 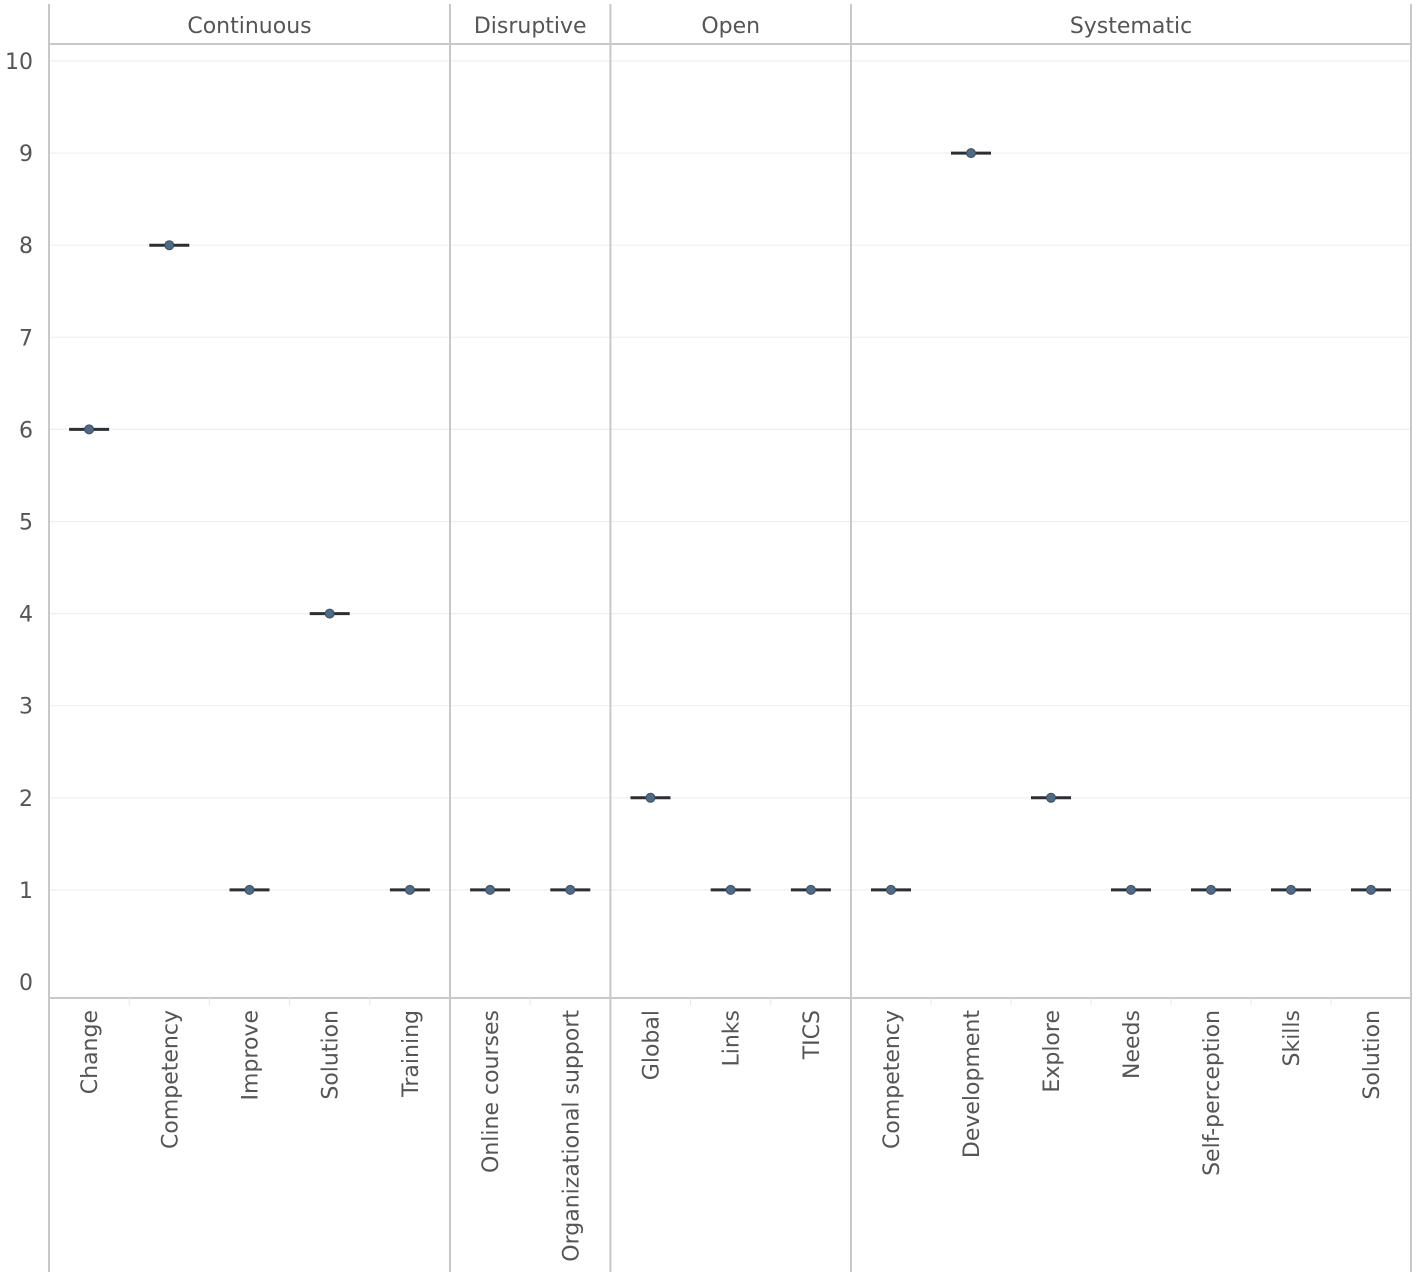 What do you see at coordinates (652, 1045) in the screenshot?
I see `category-label: Global` at bounding box center [652, 1045].